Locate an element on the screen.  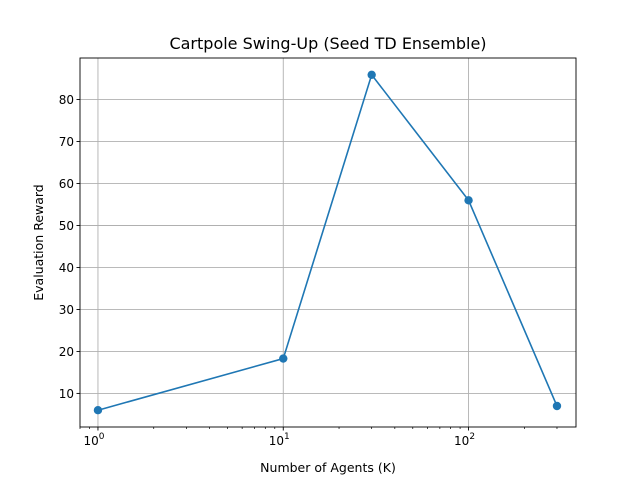
x-tick-label: 10⁰ is located at coordinates (93, 440).